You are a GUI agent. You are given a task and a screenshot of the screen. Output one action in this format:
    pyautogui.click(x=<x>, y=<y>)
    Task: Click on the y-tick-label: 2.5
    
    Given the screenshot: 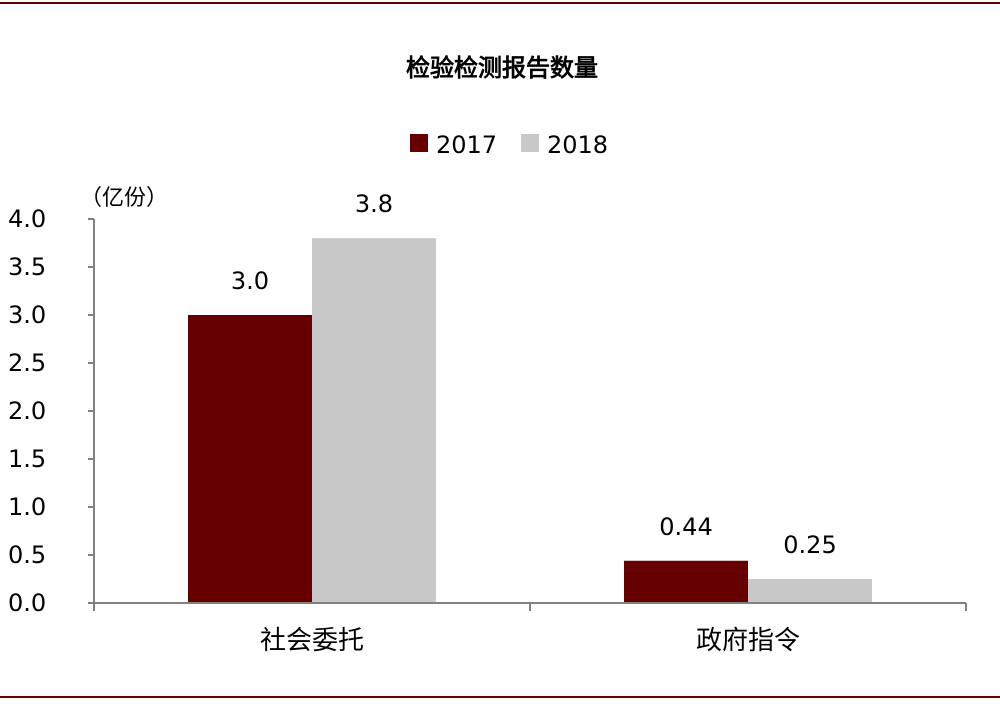 What is the action you would take?
    pyautogui.click(x=27, y=363)
    